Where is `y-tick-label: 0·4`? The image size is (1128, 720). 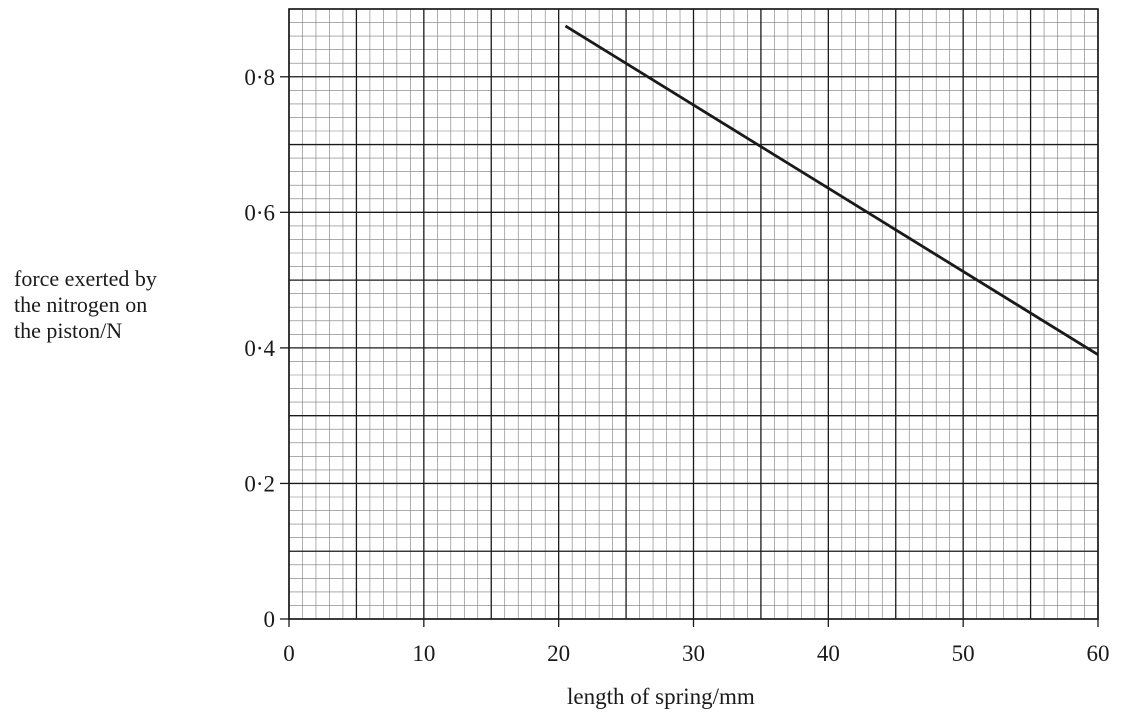 y-tick-label: 0·4 is located at coordinates (259, 348).